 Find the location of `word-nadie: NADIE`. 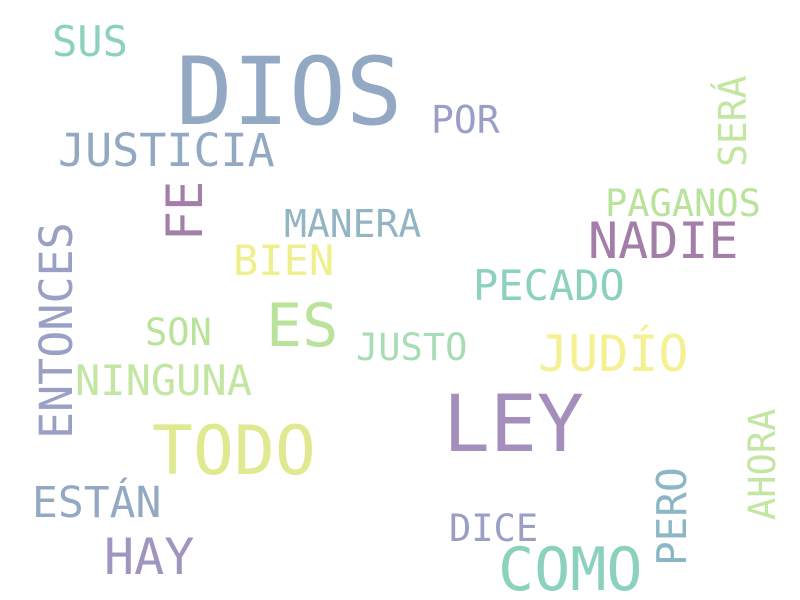

word-nadie: NADIE is located at coordinates (663, 241).